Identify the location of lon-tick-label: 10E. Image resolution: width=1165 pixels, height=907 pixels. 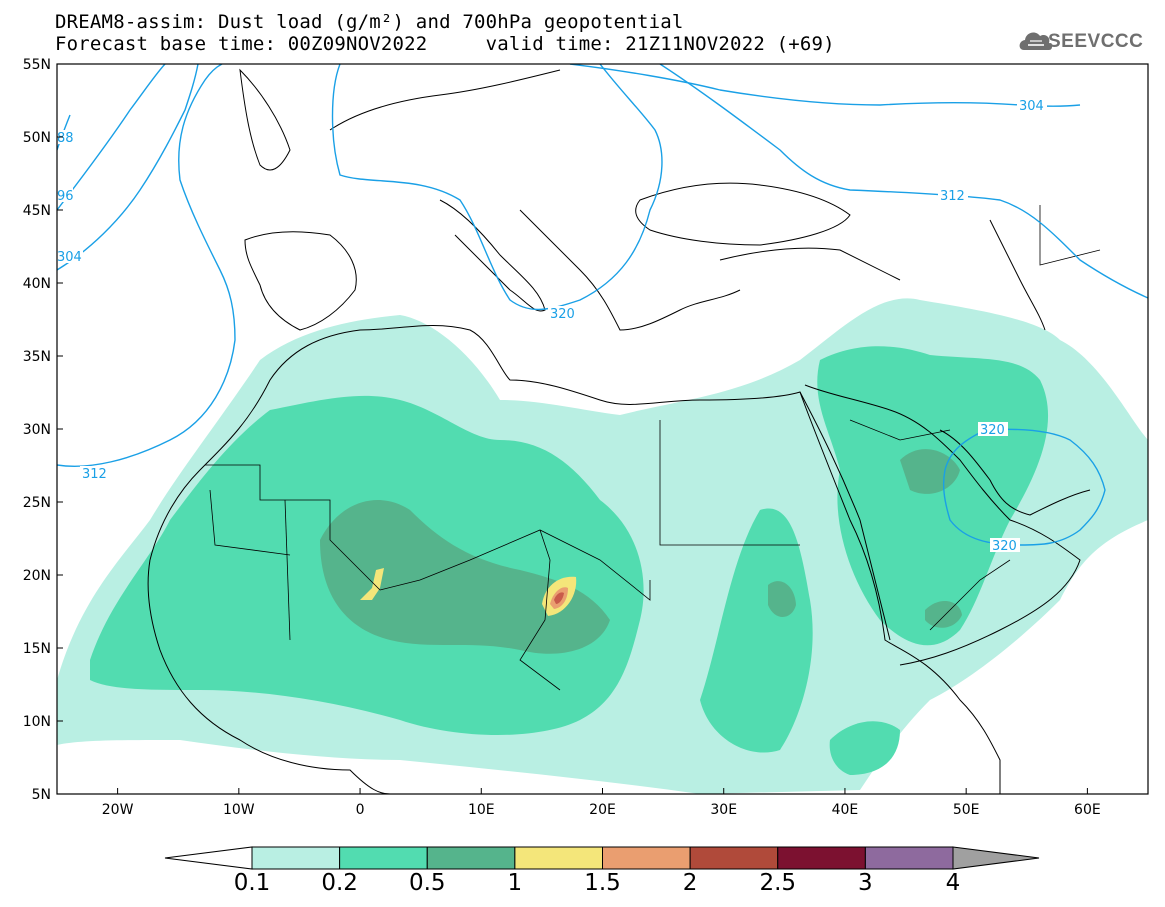
(481, 810).